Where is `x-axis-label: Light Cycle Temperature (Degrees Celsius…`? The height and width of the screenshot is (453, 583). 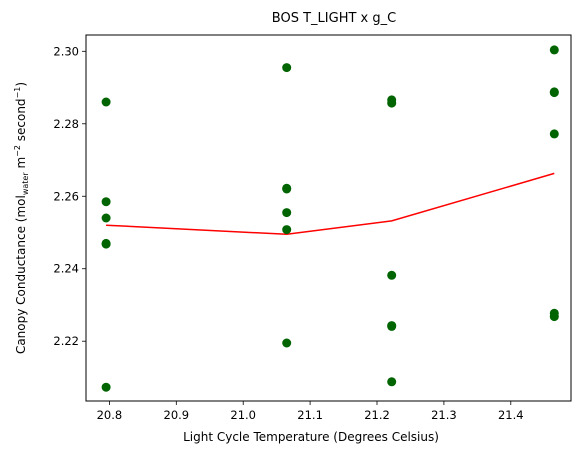 x-axis-label: Light Cycle Temperature (Degrees Celsius… is located at coordinates (311, 437).